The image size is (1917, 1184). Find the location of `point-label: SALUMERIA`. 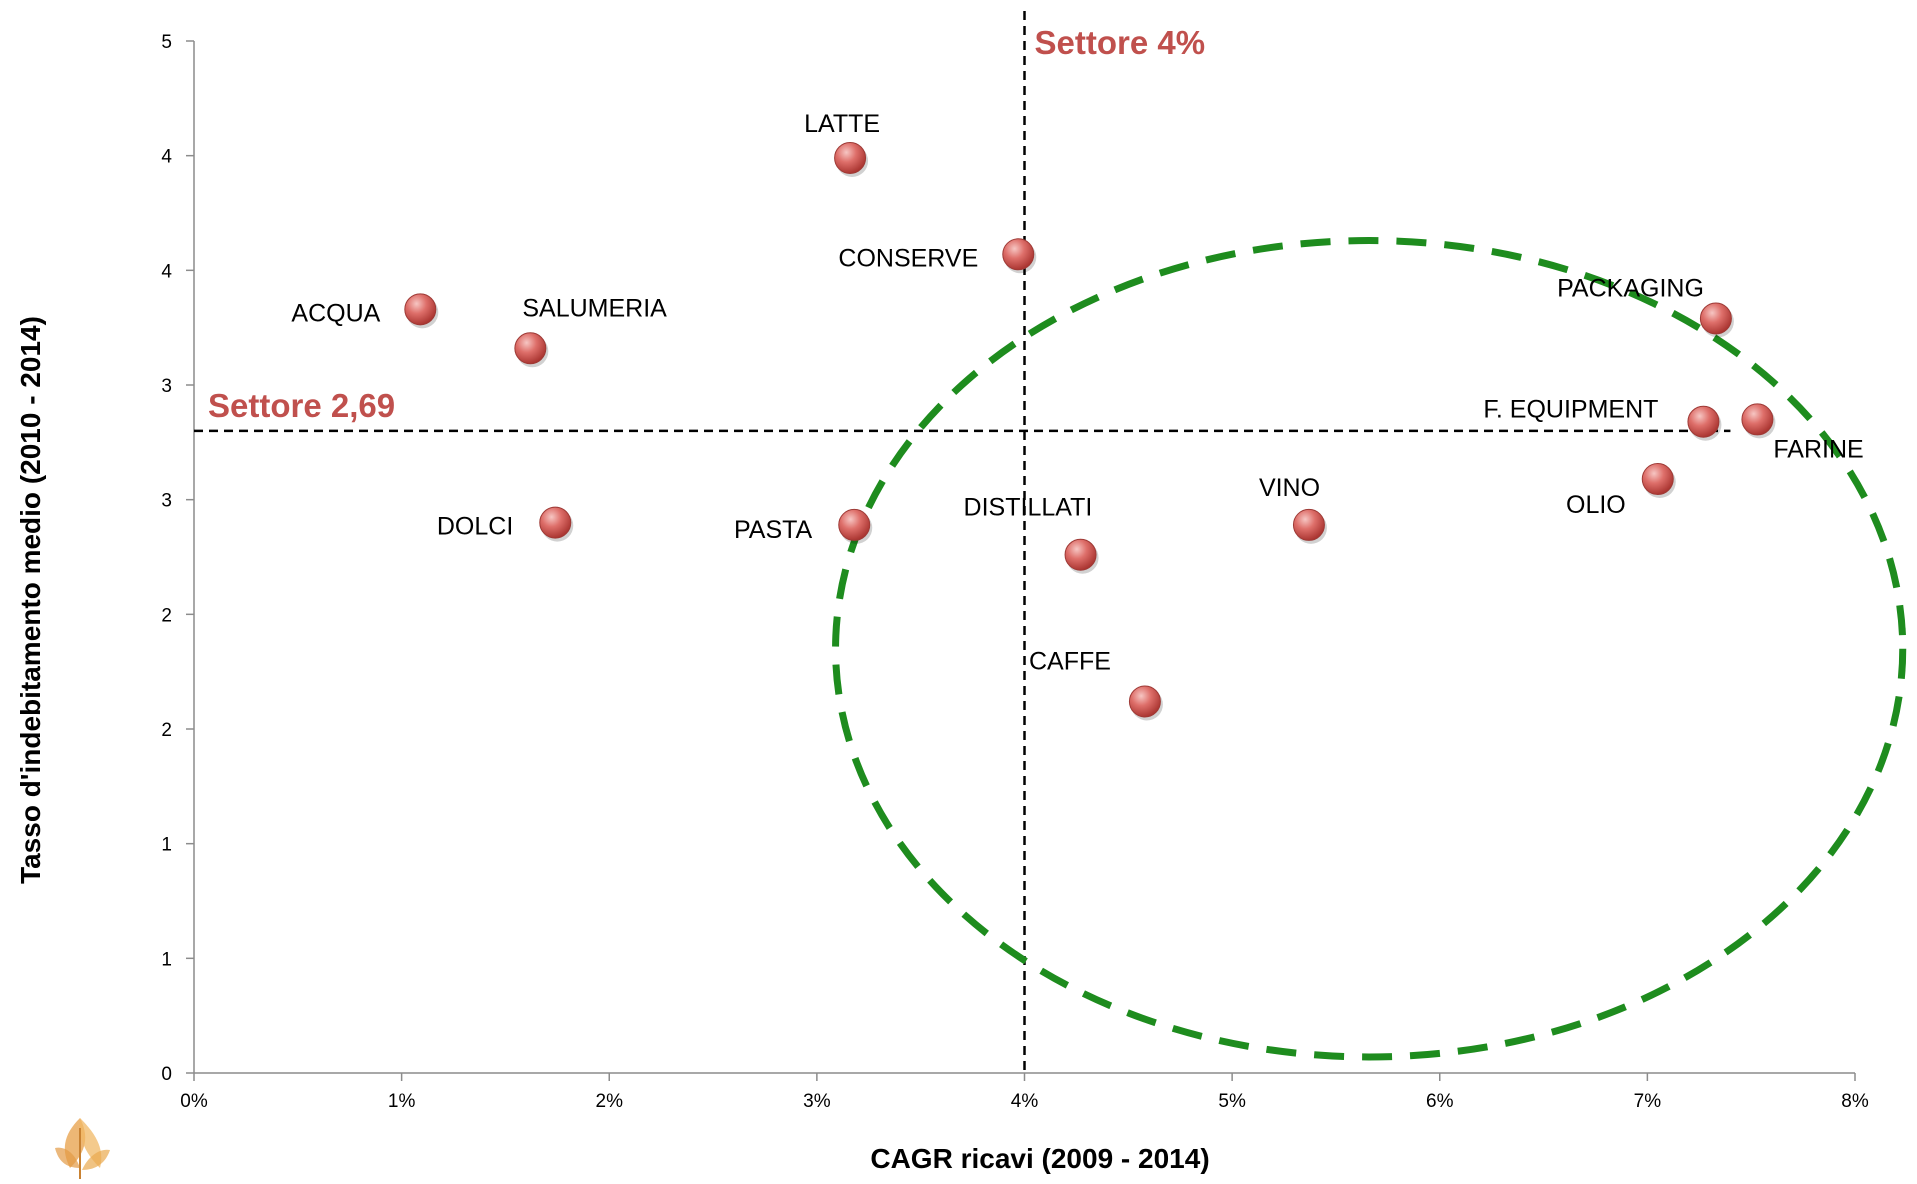

point-label: SALUMERIA is located at coordinates (594, 308).